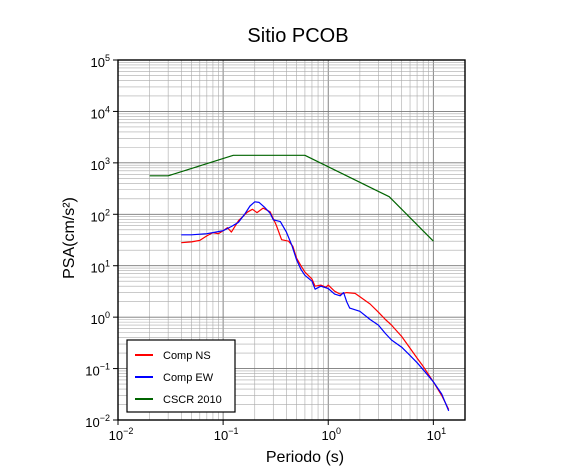  I want to click on y-tick-label: 10³, so click(100, 164).